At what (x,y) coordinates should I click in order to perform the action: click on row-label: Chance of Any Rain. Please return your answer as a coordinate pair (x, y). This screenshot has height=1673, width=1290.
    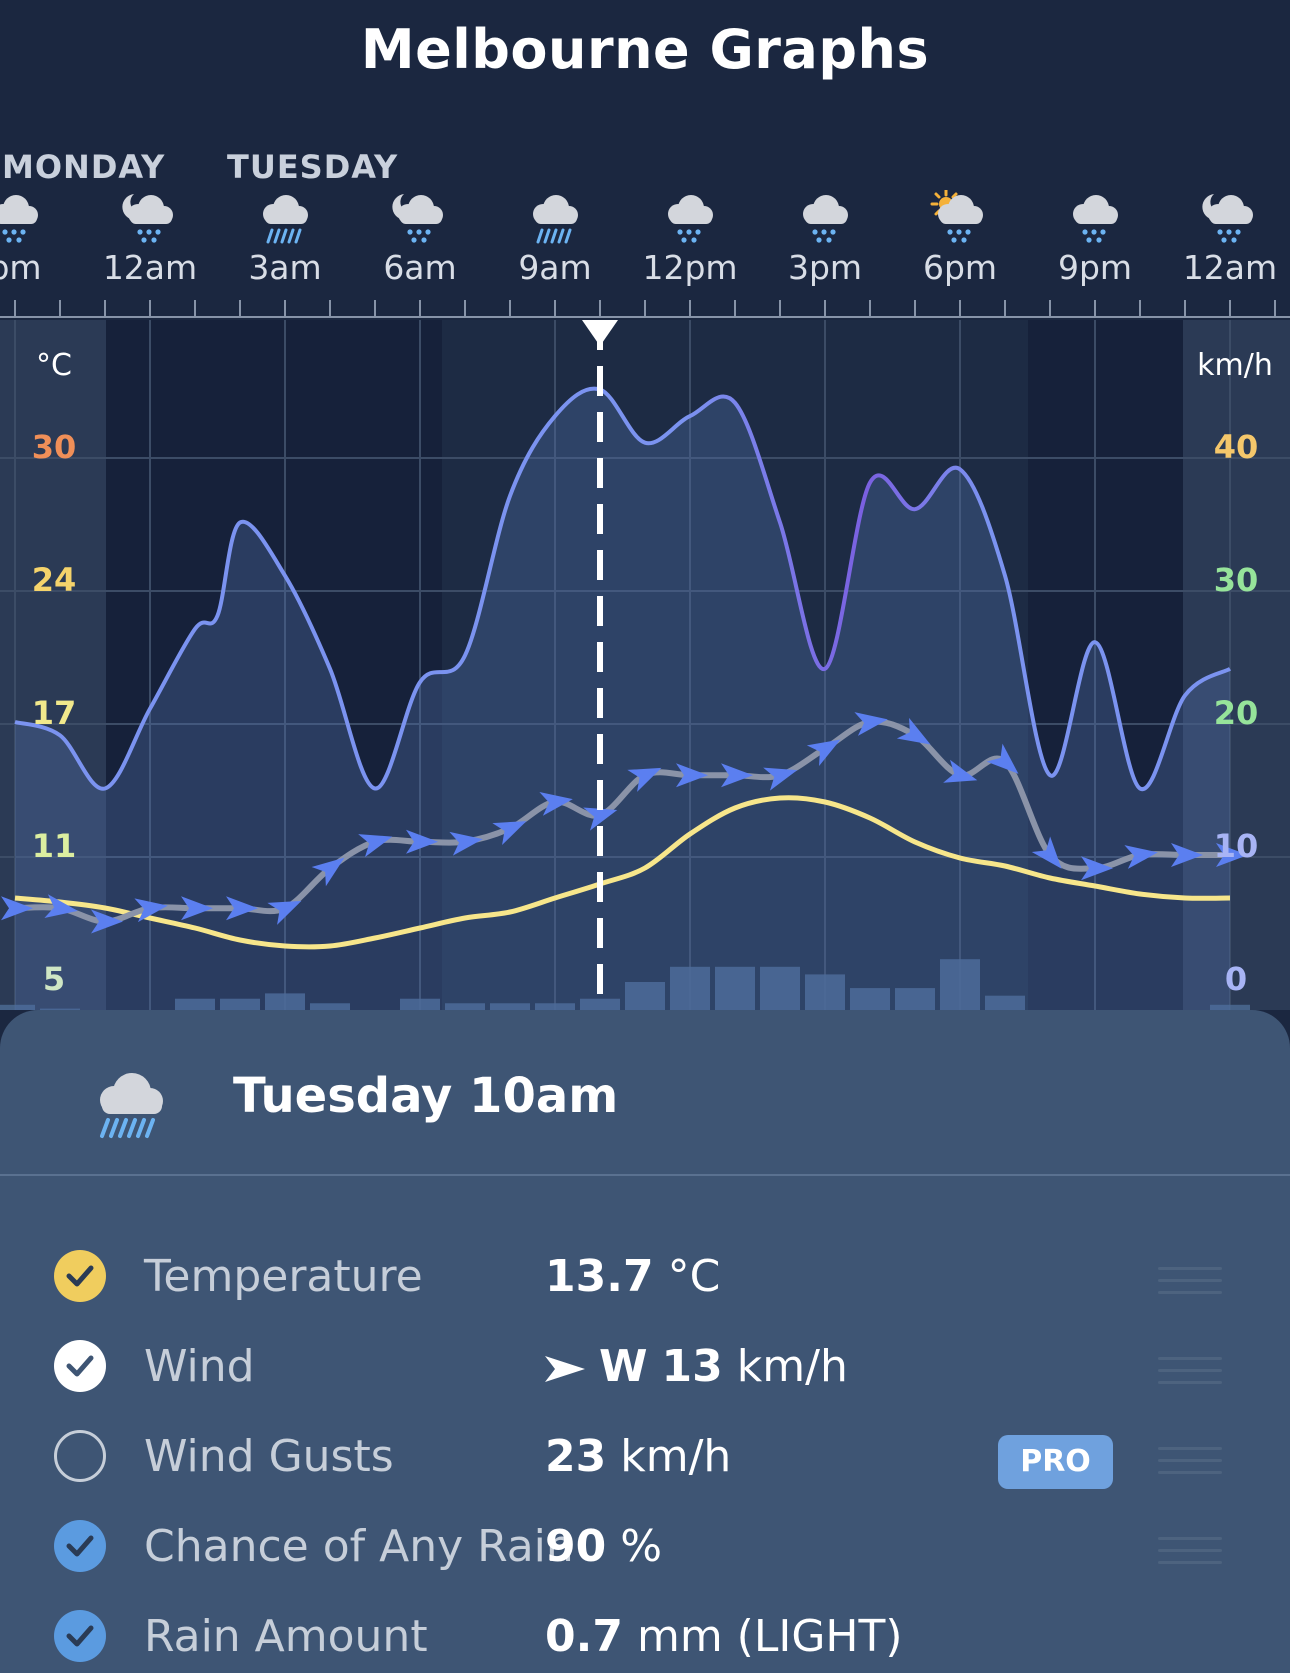
    Looking at the image, I should click on (359, 1546).